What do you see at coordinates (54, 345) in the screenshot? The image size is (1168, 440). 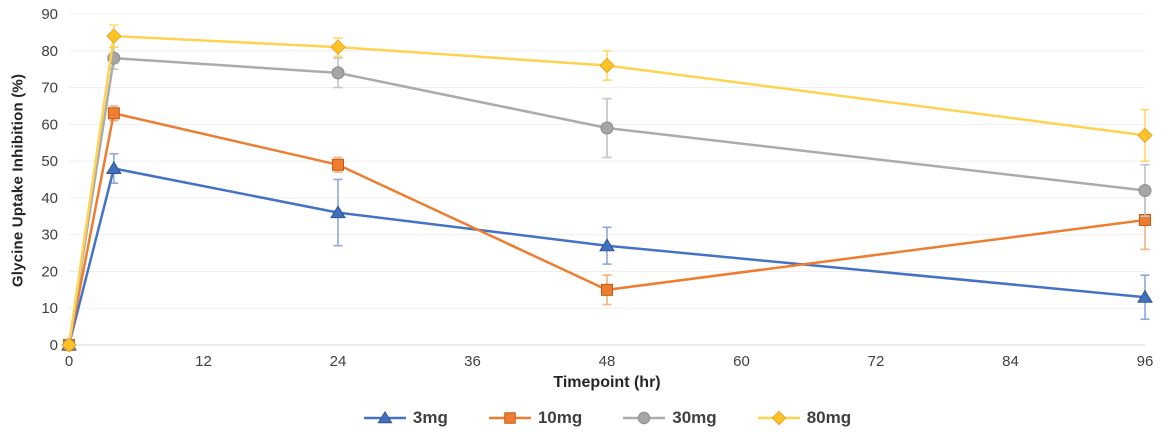 I see `y-tick-label: 0` at bounding box center [54, 345].